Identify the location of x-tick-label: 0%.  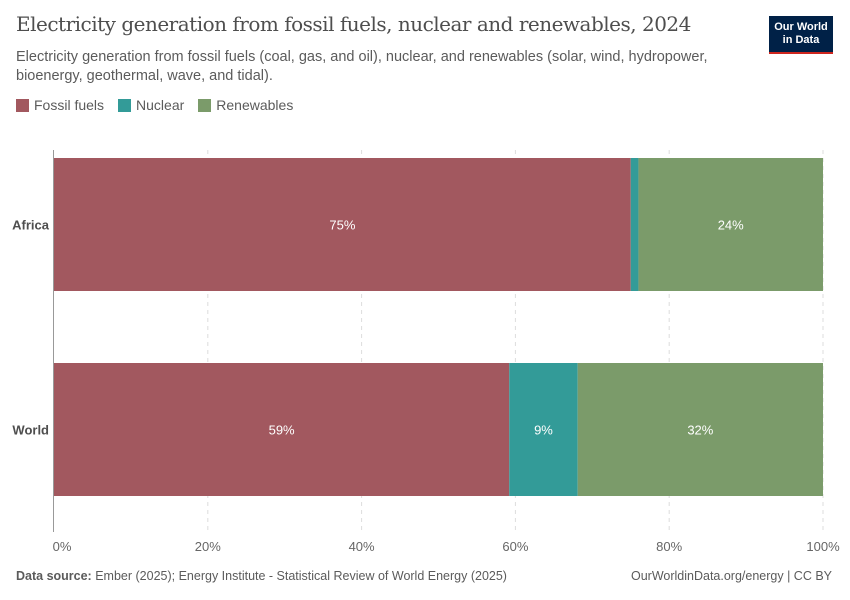
(62, 546).